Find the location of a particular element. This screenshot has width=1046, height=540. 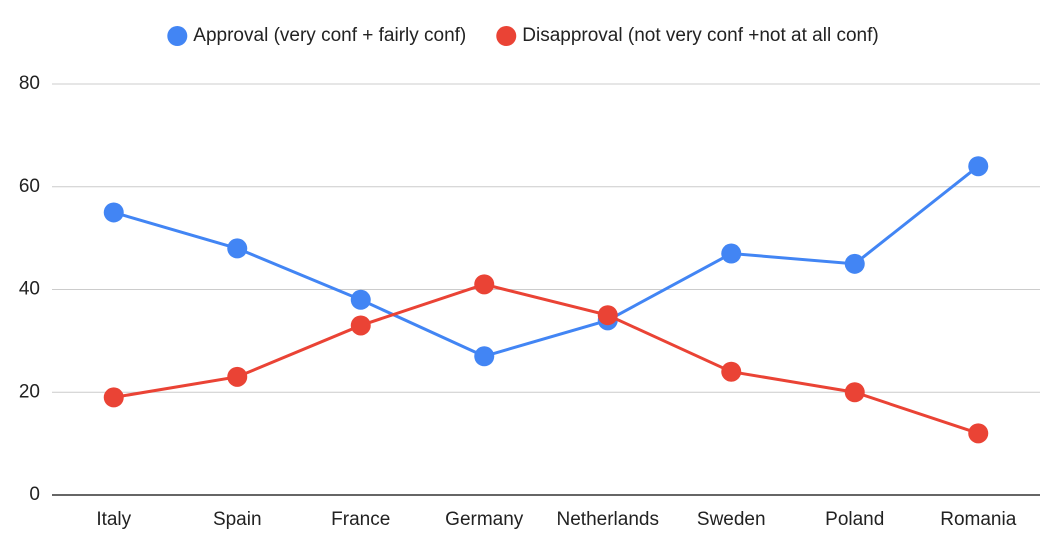

y-tick-label: 20 is located at coordinates (29, 391).